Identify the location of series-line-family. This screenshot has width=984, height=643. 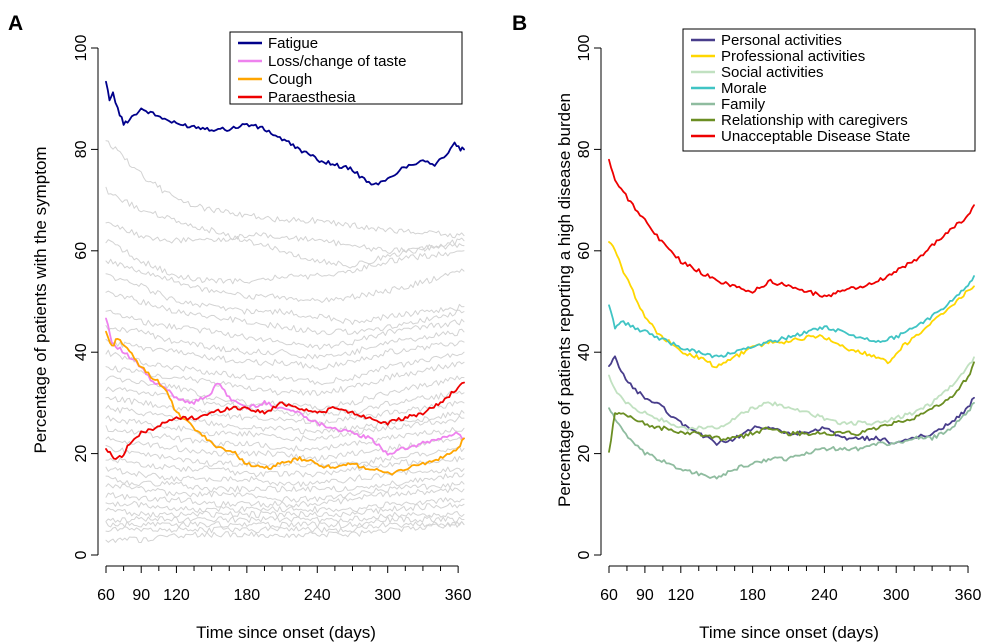
(791, 440).